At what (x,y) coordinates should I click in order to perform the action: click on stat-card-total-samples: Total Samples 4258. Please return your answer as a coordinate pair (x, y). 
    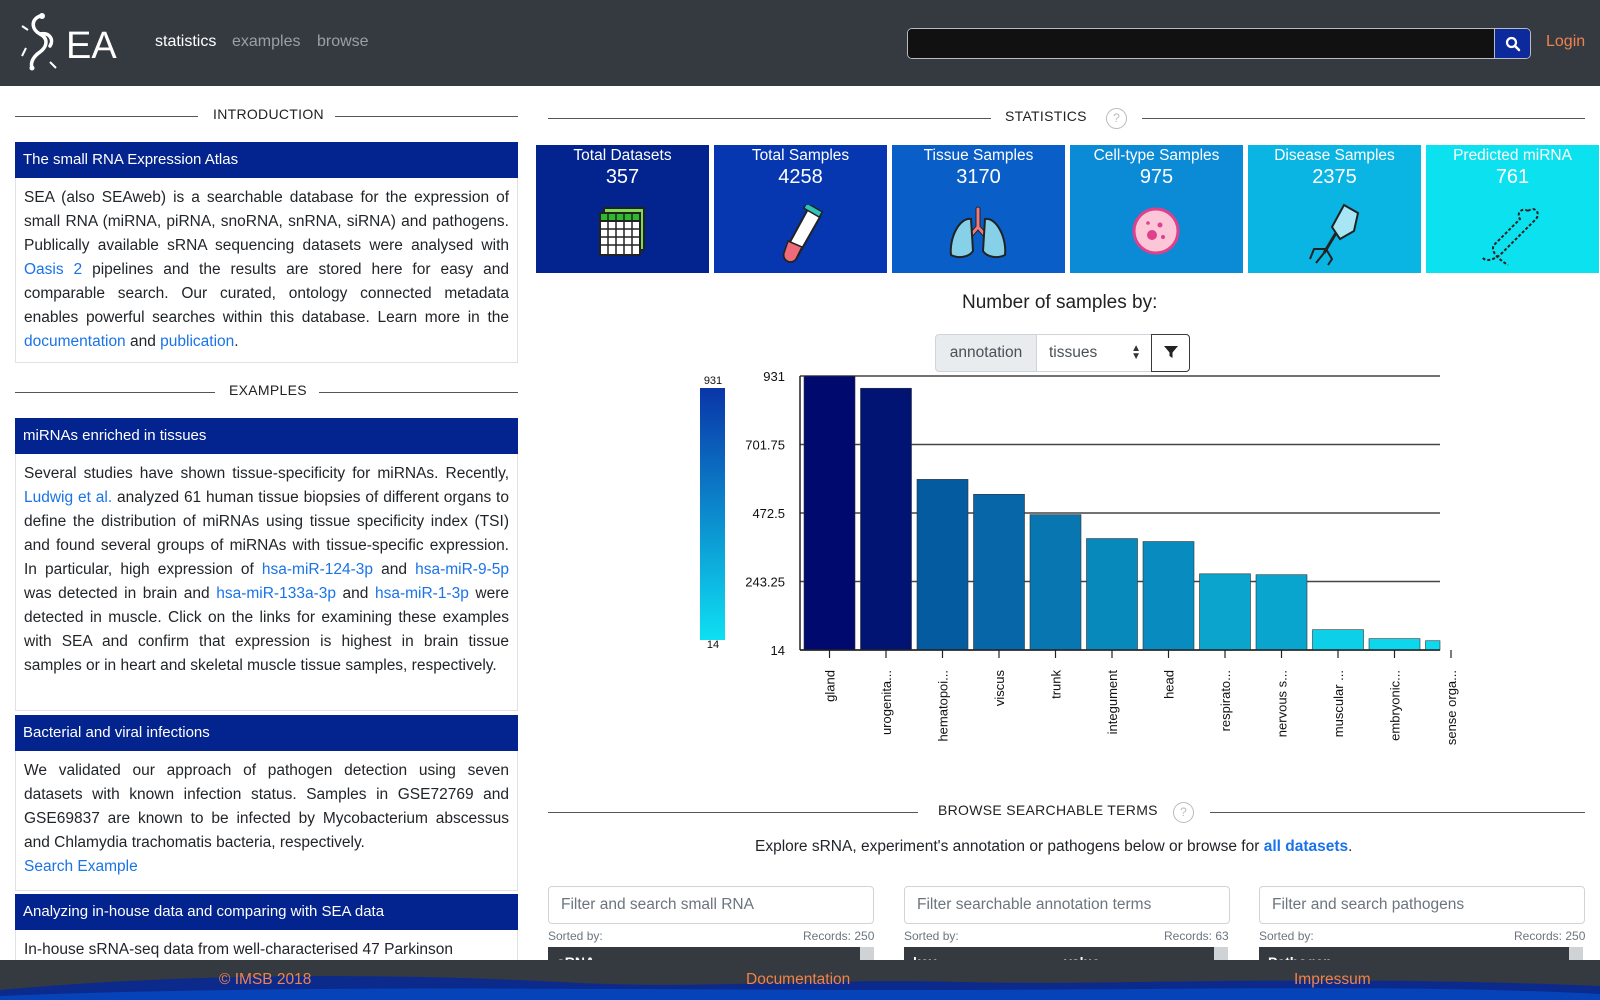
    Looking at the image, I should click on (800, 209).